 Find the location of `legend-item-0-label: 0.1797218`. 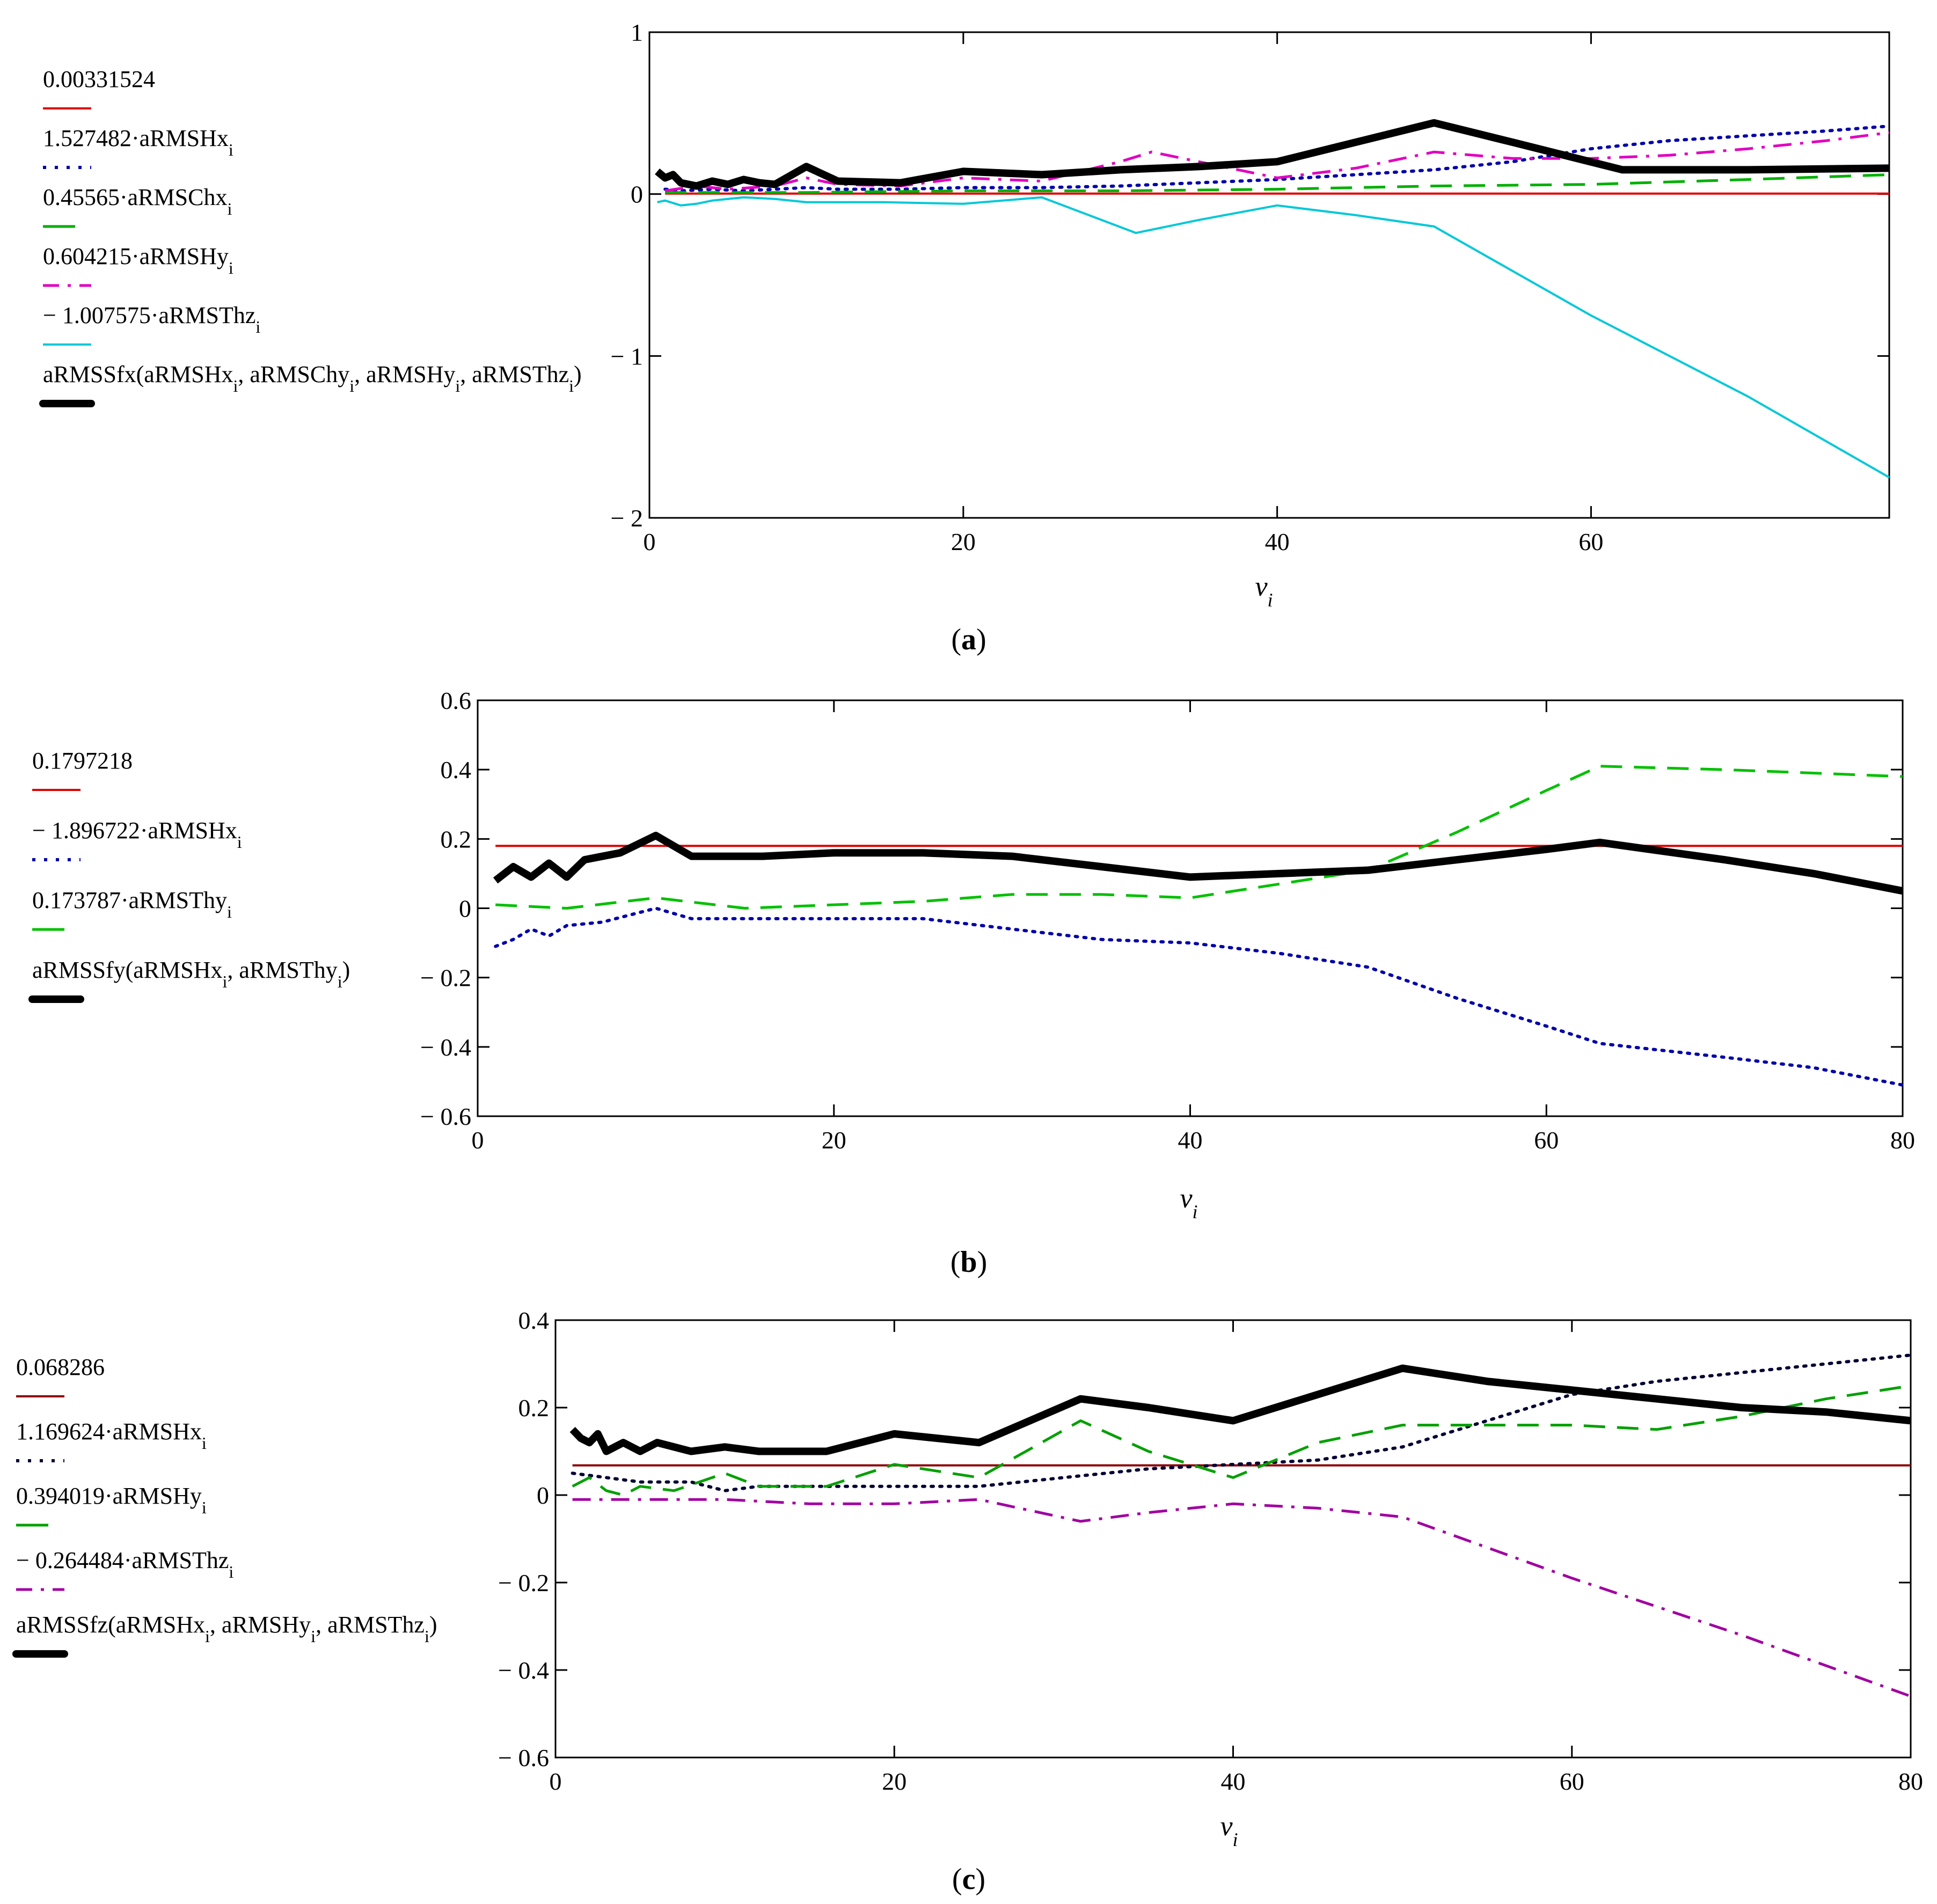

legend-item-0-label: 0.1797218 is located at coordinates (82, 761).